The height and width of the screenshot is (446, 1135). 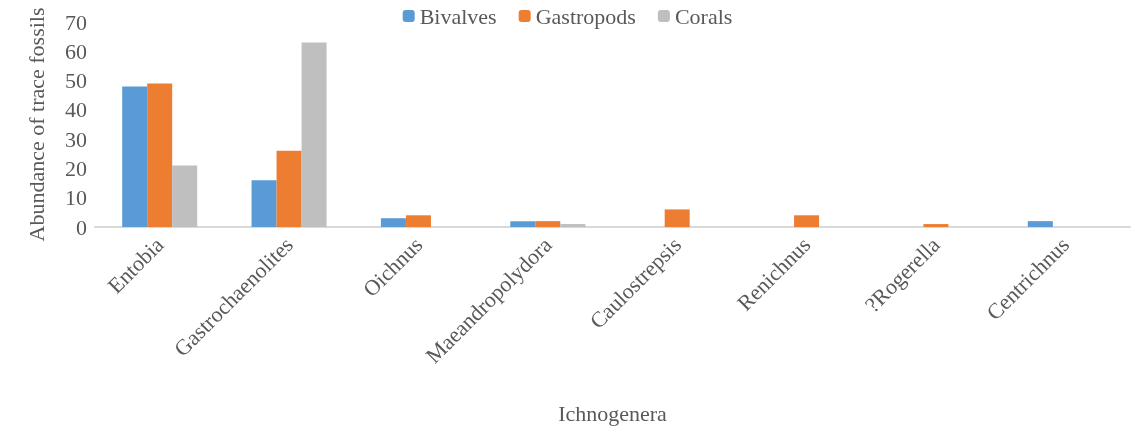 I want to click on legend-label: Gastropods, so click(x=585, y=16).